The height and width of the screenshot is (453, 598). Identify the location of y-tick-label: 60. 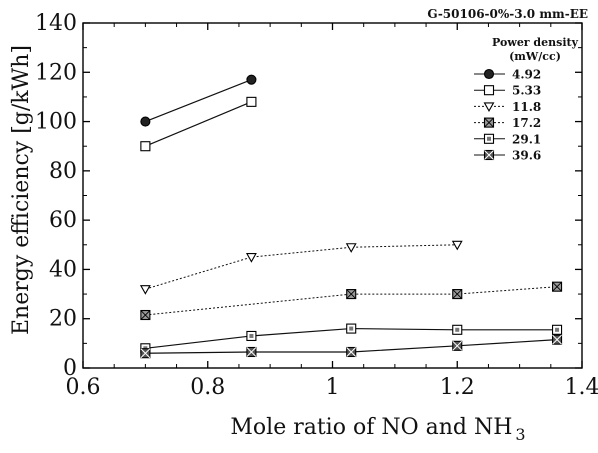
(63, 220).